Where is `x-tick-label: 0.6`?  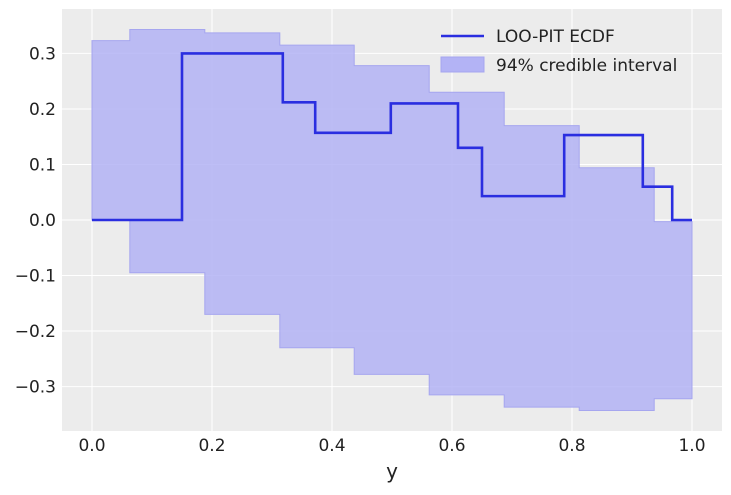
x-tick-label: 0.6 is located at coordinates (451, 446).